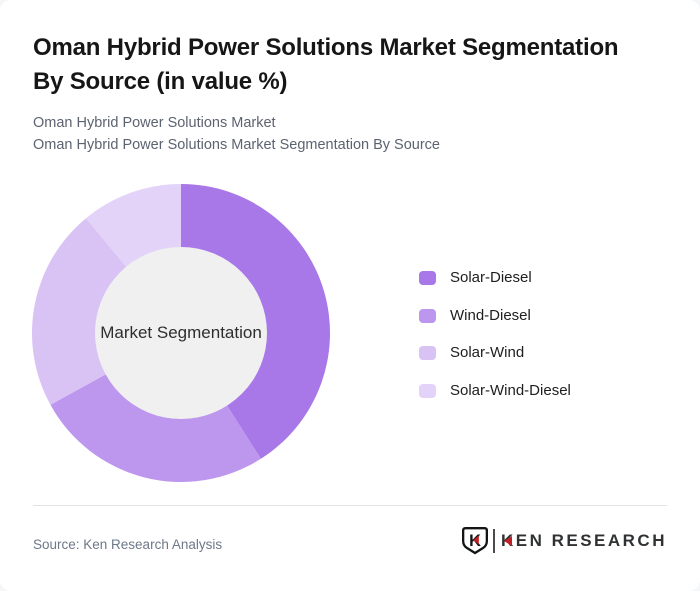 The height and width of the screenshot is (591, 700). Describe the element at coordinates (490, 315) in the screenshot. I see `legend-label-wind-diesel: Wind-Diesel` at that location.